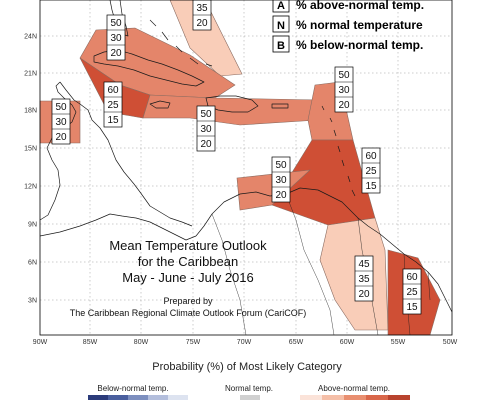 This screenshot has height=400, width=495. I want to click on jamaica-coast, so click(160, 104).